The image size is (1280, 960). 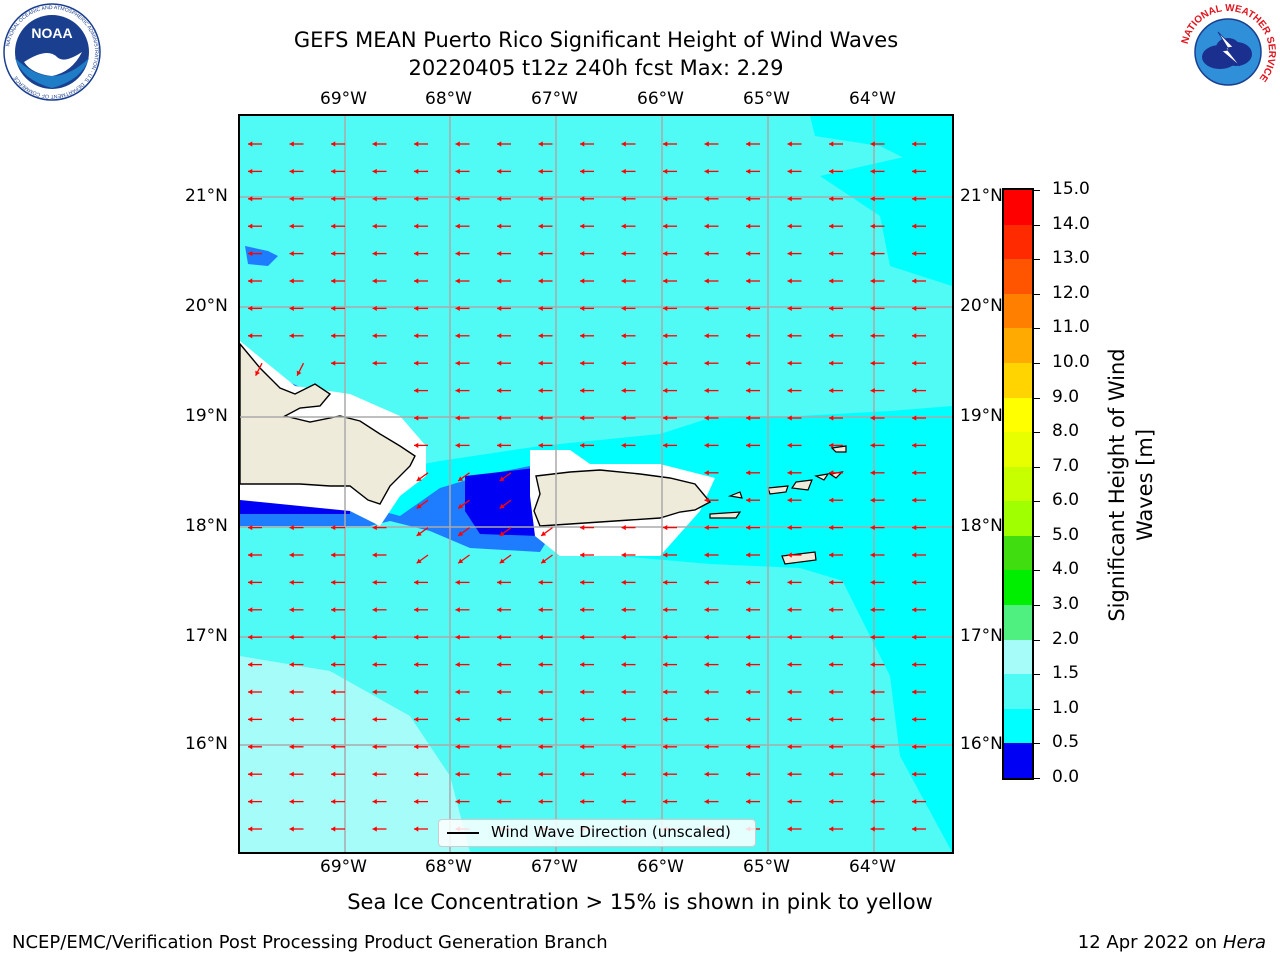 I want to click on lon-label-bottom: 68°W, so click(x=448, y=867).